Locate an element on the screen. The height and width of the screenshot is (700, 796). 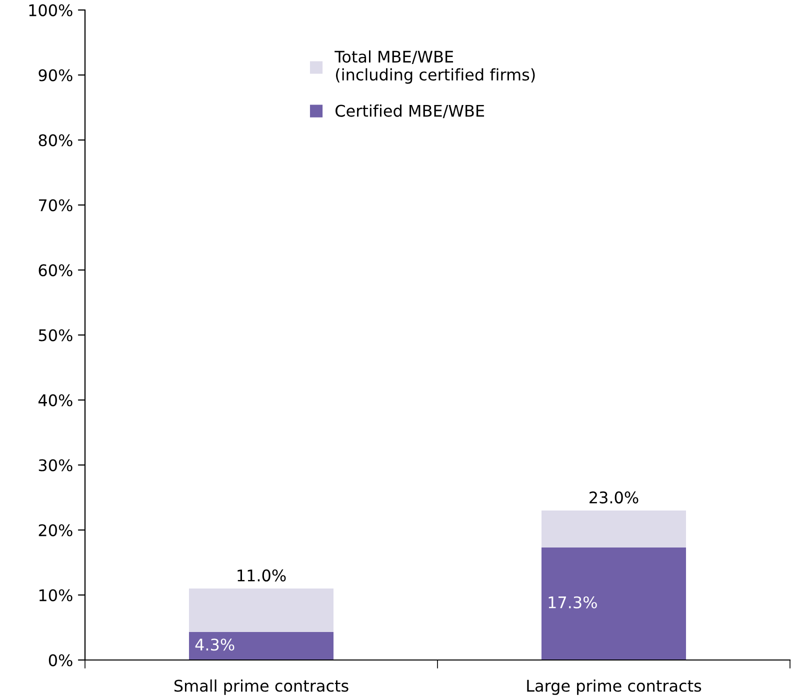
y-tick-label: 70% is located at coordinates (55, 205).